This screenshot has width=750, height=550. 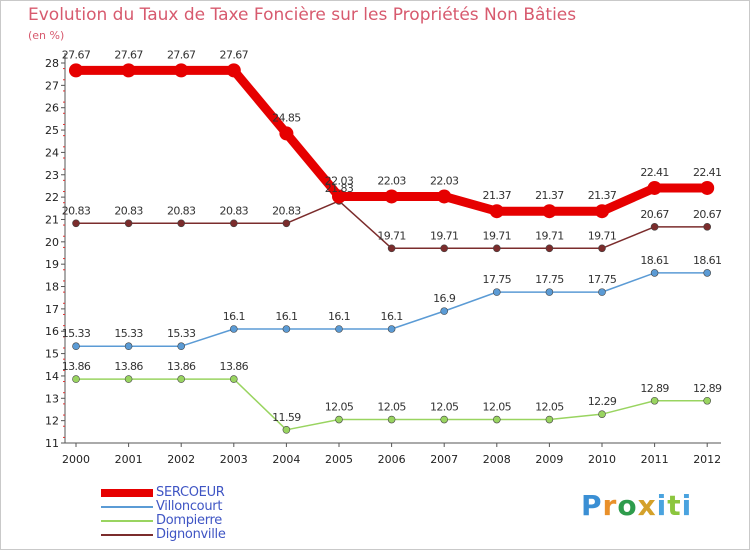 What do you see at coordinates (234, 459) in the screenshot?
I see `x-tick-label: 2003` at bounding box center [234, 459].